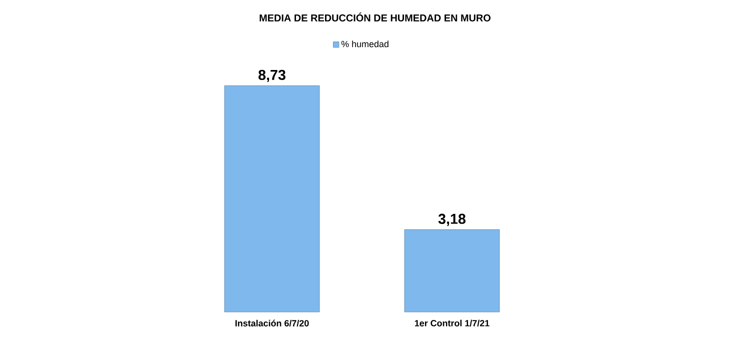 Image resolution: width=750 pixels, height=357 pixels. Describe the element at coordinates (272, 76) in the screenshot. I see `data-label: 8,73` at that location.